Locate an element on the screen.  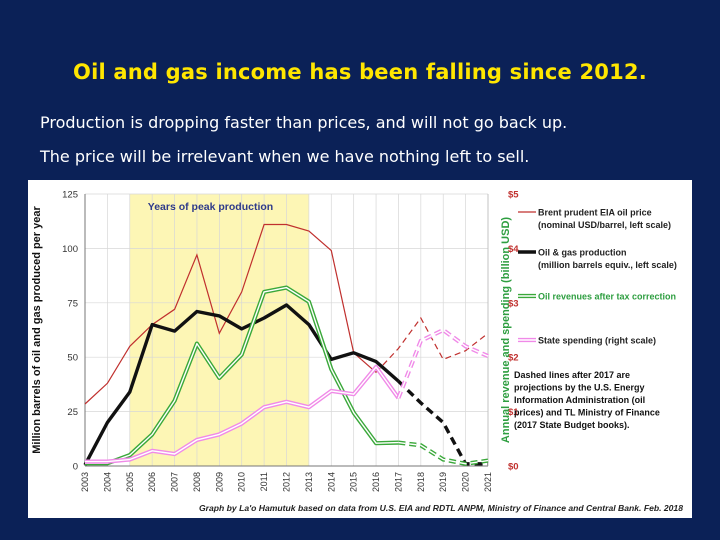
y-tick-left-label: 50 is located at coordinates (72, 358).